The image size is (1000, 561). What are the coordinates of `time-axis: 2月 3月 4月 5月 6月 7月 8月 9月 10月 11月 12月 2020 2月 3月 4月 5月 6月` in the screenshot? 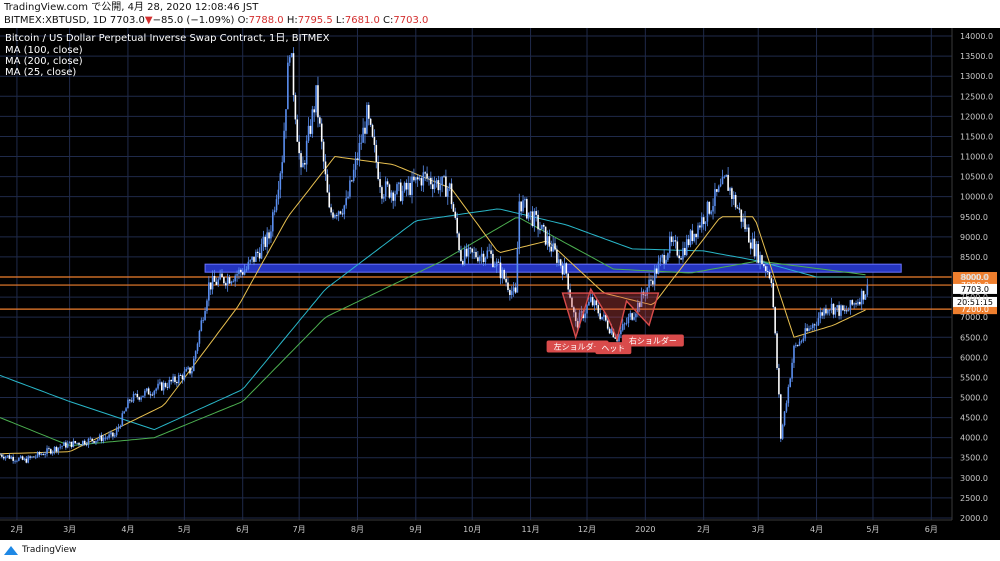 It's located at (476, 526).